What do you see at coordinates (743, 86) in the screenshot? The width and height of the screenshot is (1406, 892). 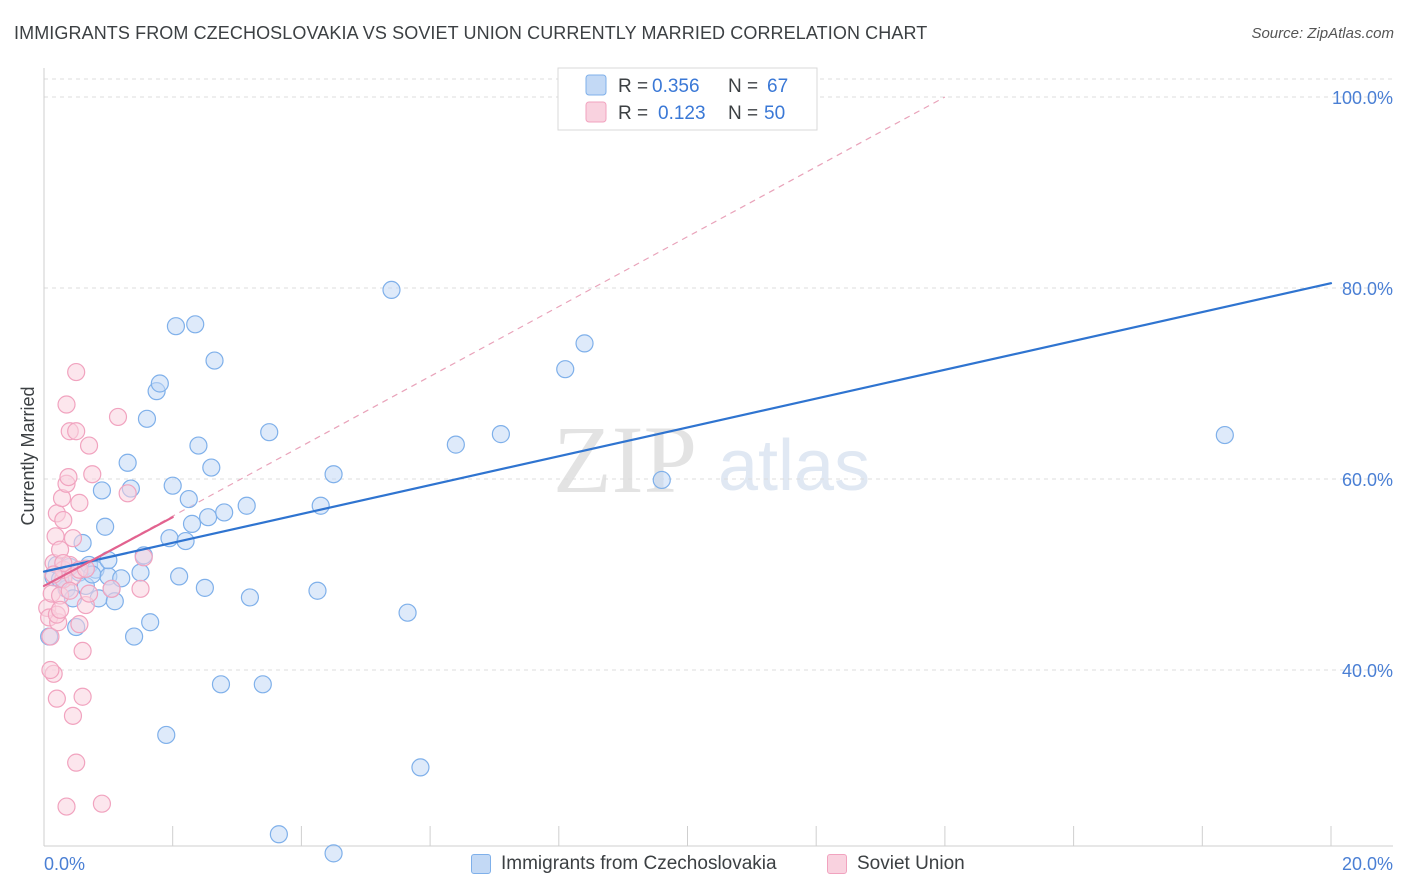 I see `legend-n-label-czechoslovakia: N =` at bounding box center [743, 86].